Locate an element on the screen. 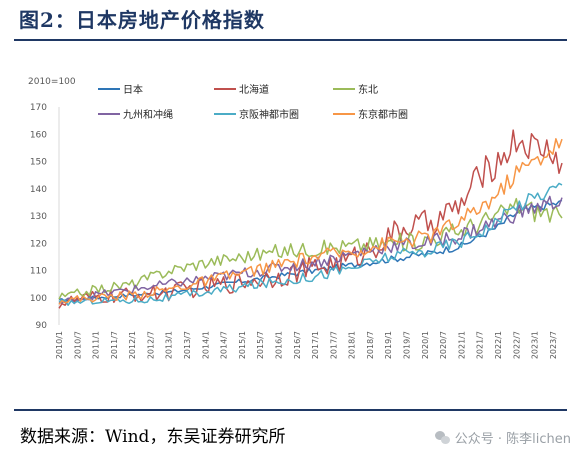  x-tick-label: 2014/1 is located at coordinates (205, 345).